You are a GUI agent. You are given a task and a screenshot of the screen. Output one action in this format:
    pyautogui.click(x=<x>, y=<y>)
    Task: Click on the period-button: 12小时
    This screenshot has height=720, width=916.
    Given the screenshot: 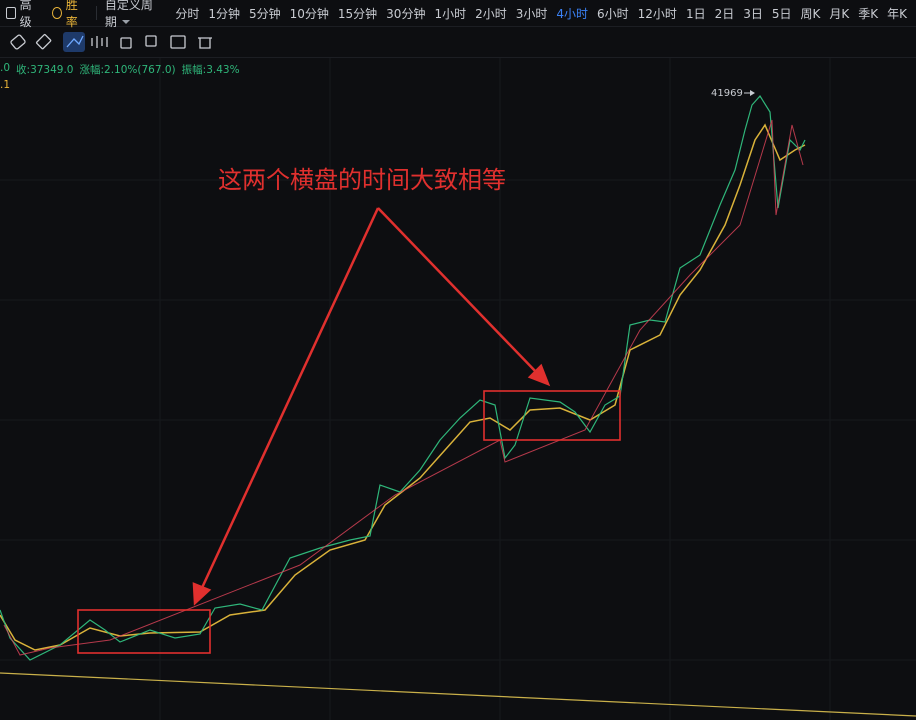 What is the action you would take?
    pyautogui.click(x=657, y=13)
    